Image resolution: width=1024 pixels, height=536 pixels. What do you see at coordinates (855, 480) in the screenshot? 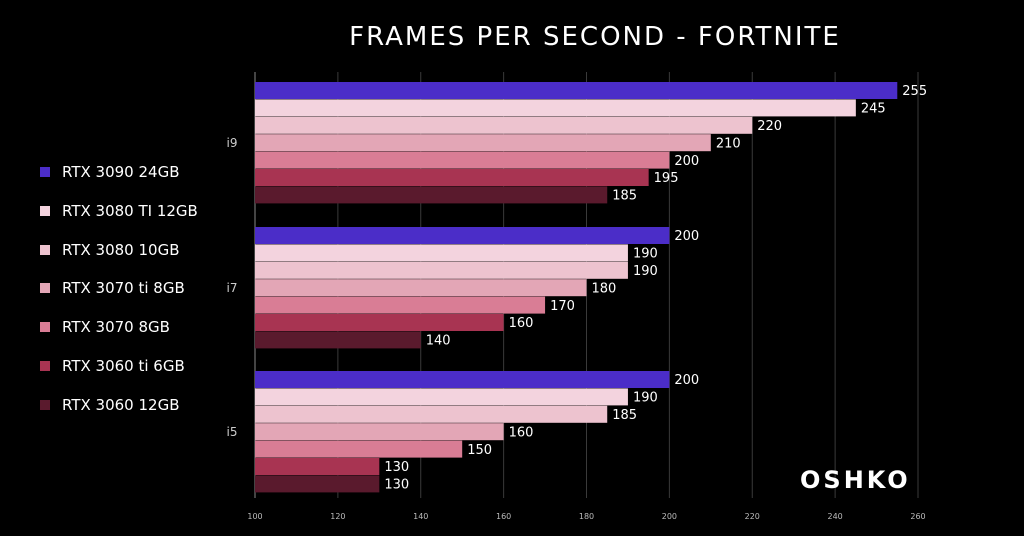
I see `brand-logo: OSHKO` at bounding box center [855, 480].